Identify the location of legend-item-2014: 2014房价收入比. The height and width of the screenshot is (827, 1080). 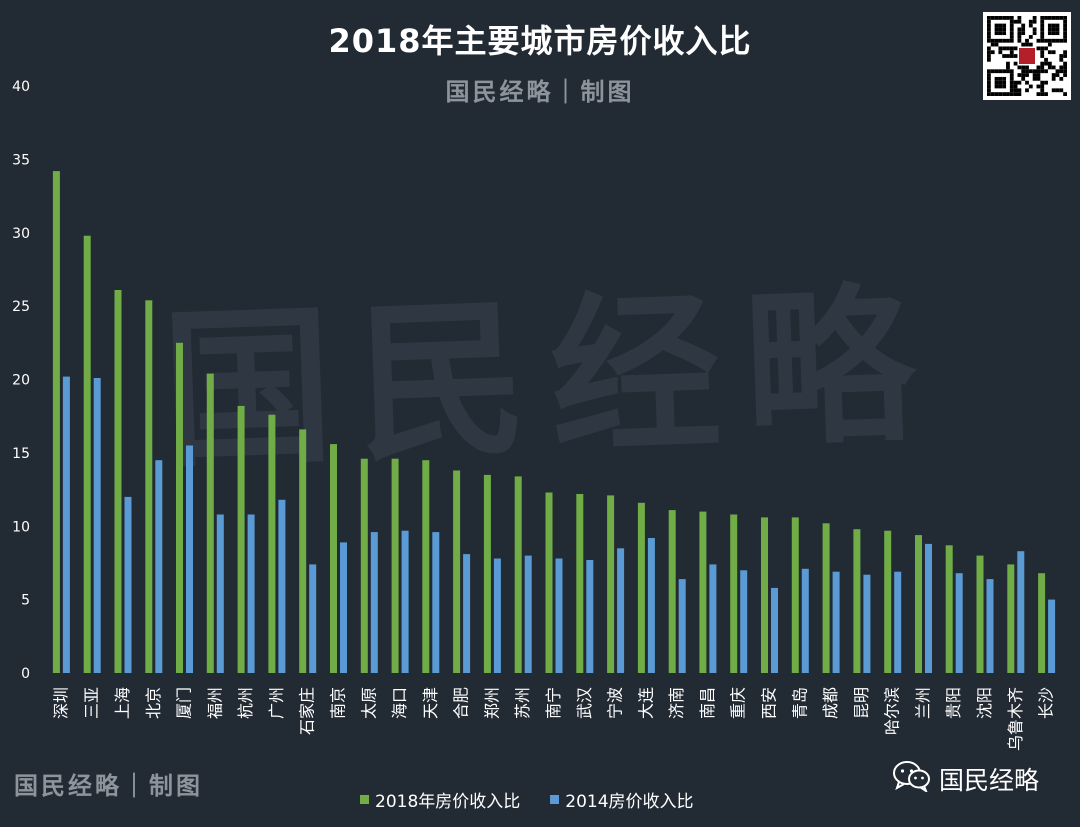
(622, 799).